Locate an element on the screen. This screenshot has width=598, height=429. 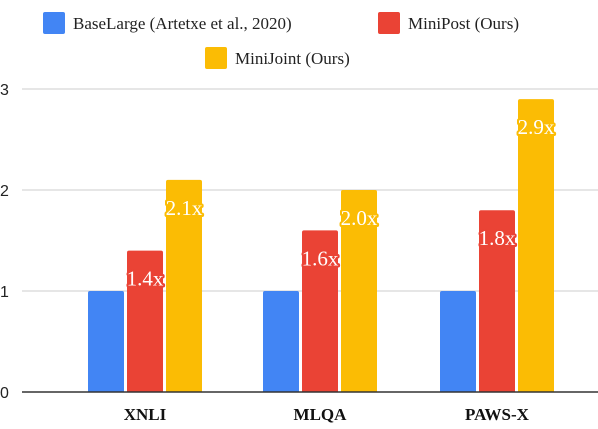
legend-label: BaseLarge (Artetxe et al., 2020) is located at coordinates (182, 23).